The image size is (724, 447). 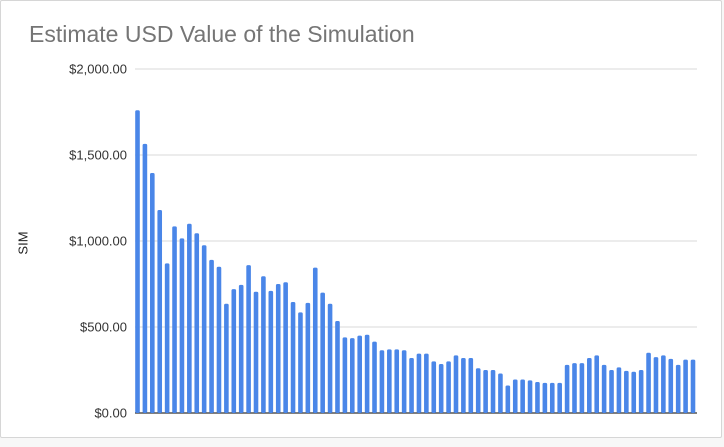 What do you see at coordinates (103, 327) in the screenshot?
I see `y-tick-label: $500.00` at bounding box center [103, 327].